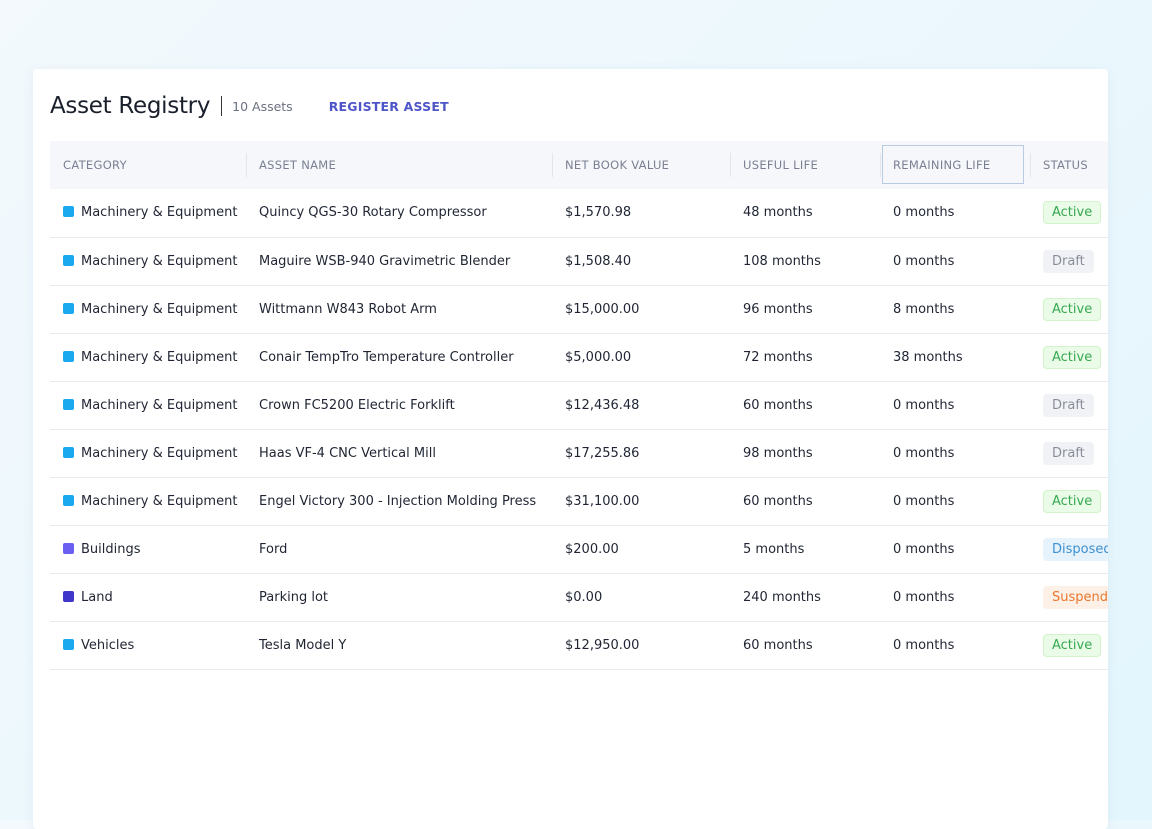 Image resolution: width=1152 pixels, height=829 pixels. Describe the element at coordinates (805, 357) in the screenshot. I see `useful-life-cell: 72 months` at that location.